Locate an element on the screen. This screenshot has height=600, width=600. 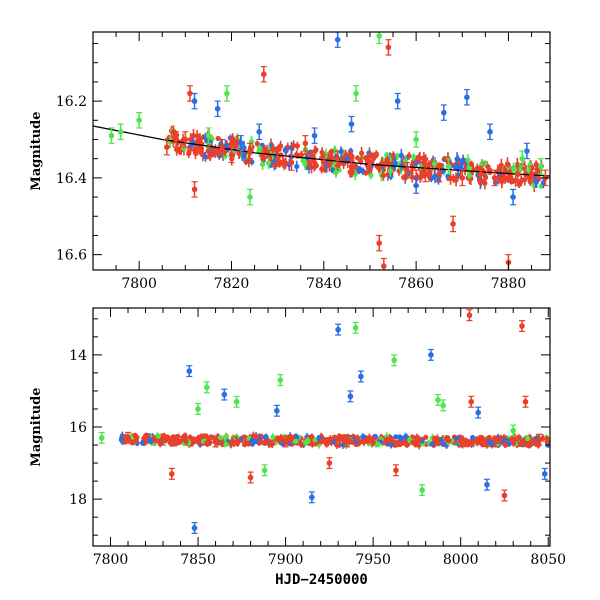
y-tick-label: 16.2 is located at coordinates (71, 102).